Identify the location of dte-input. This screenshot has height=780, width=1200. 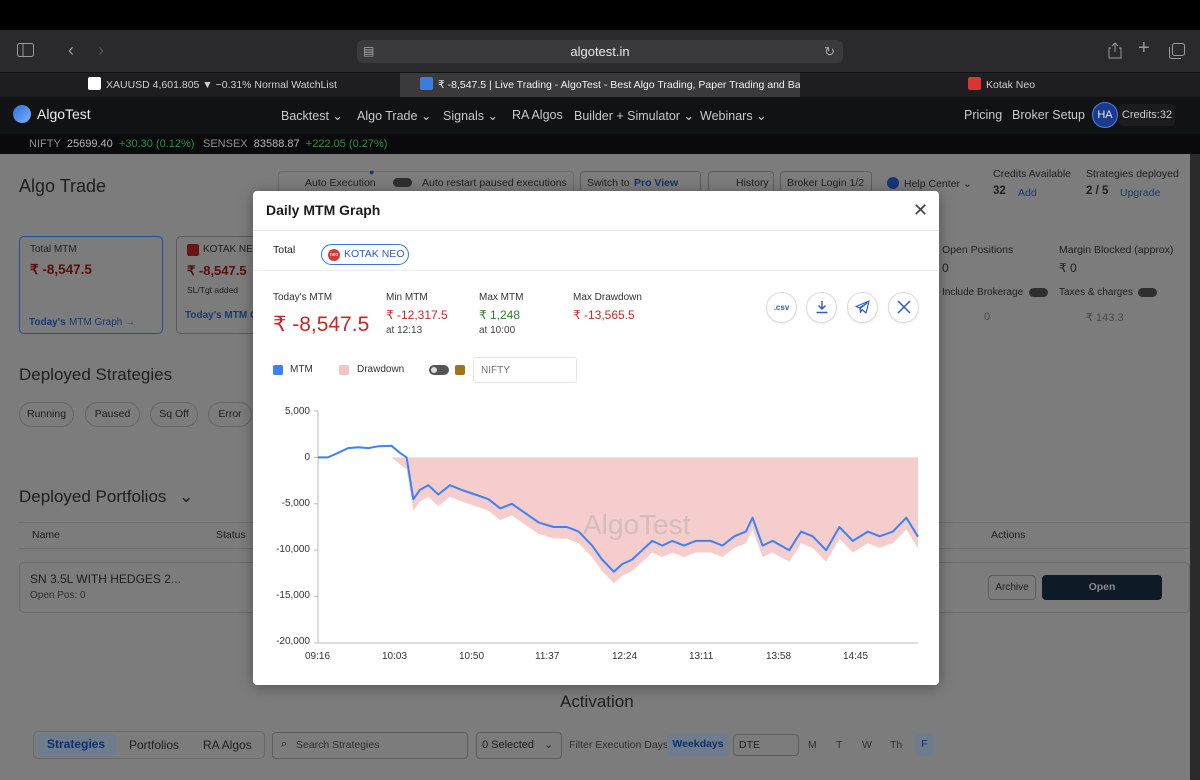
(766, 745).